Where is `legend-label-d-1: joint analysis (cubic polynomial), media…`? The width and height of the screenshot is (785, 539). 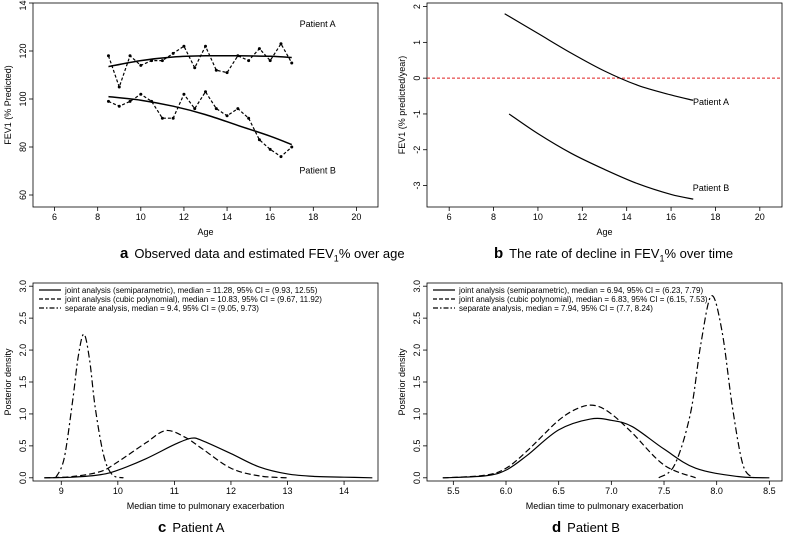 legend-label-d-1: joint analysis (cubic polynomial), media… is located at coordinates (583, 299).